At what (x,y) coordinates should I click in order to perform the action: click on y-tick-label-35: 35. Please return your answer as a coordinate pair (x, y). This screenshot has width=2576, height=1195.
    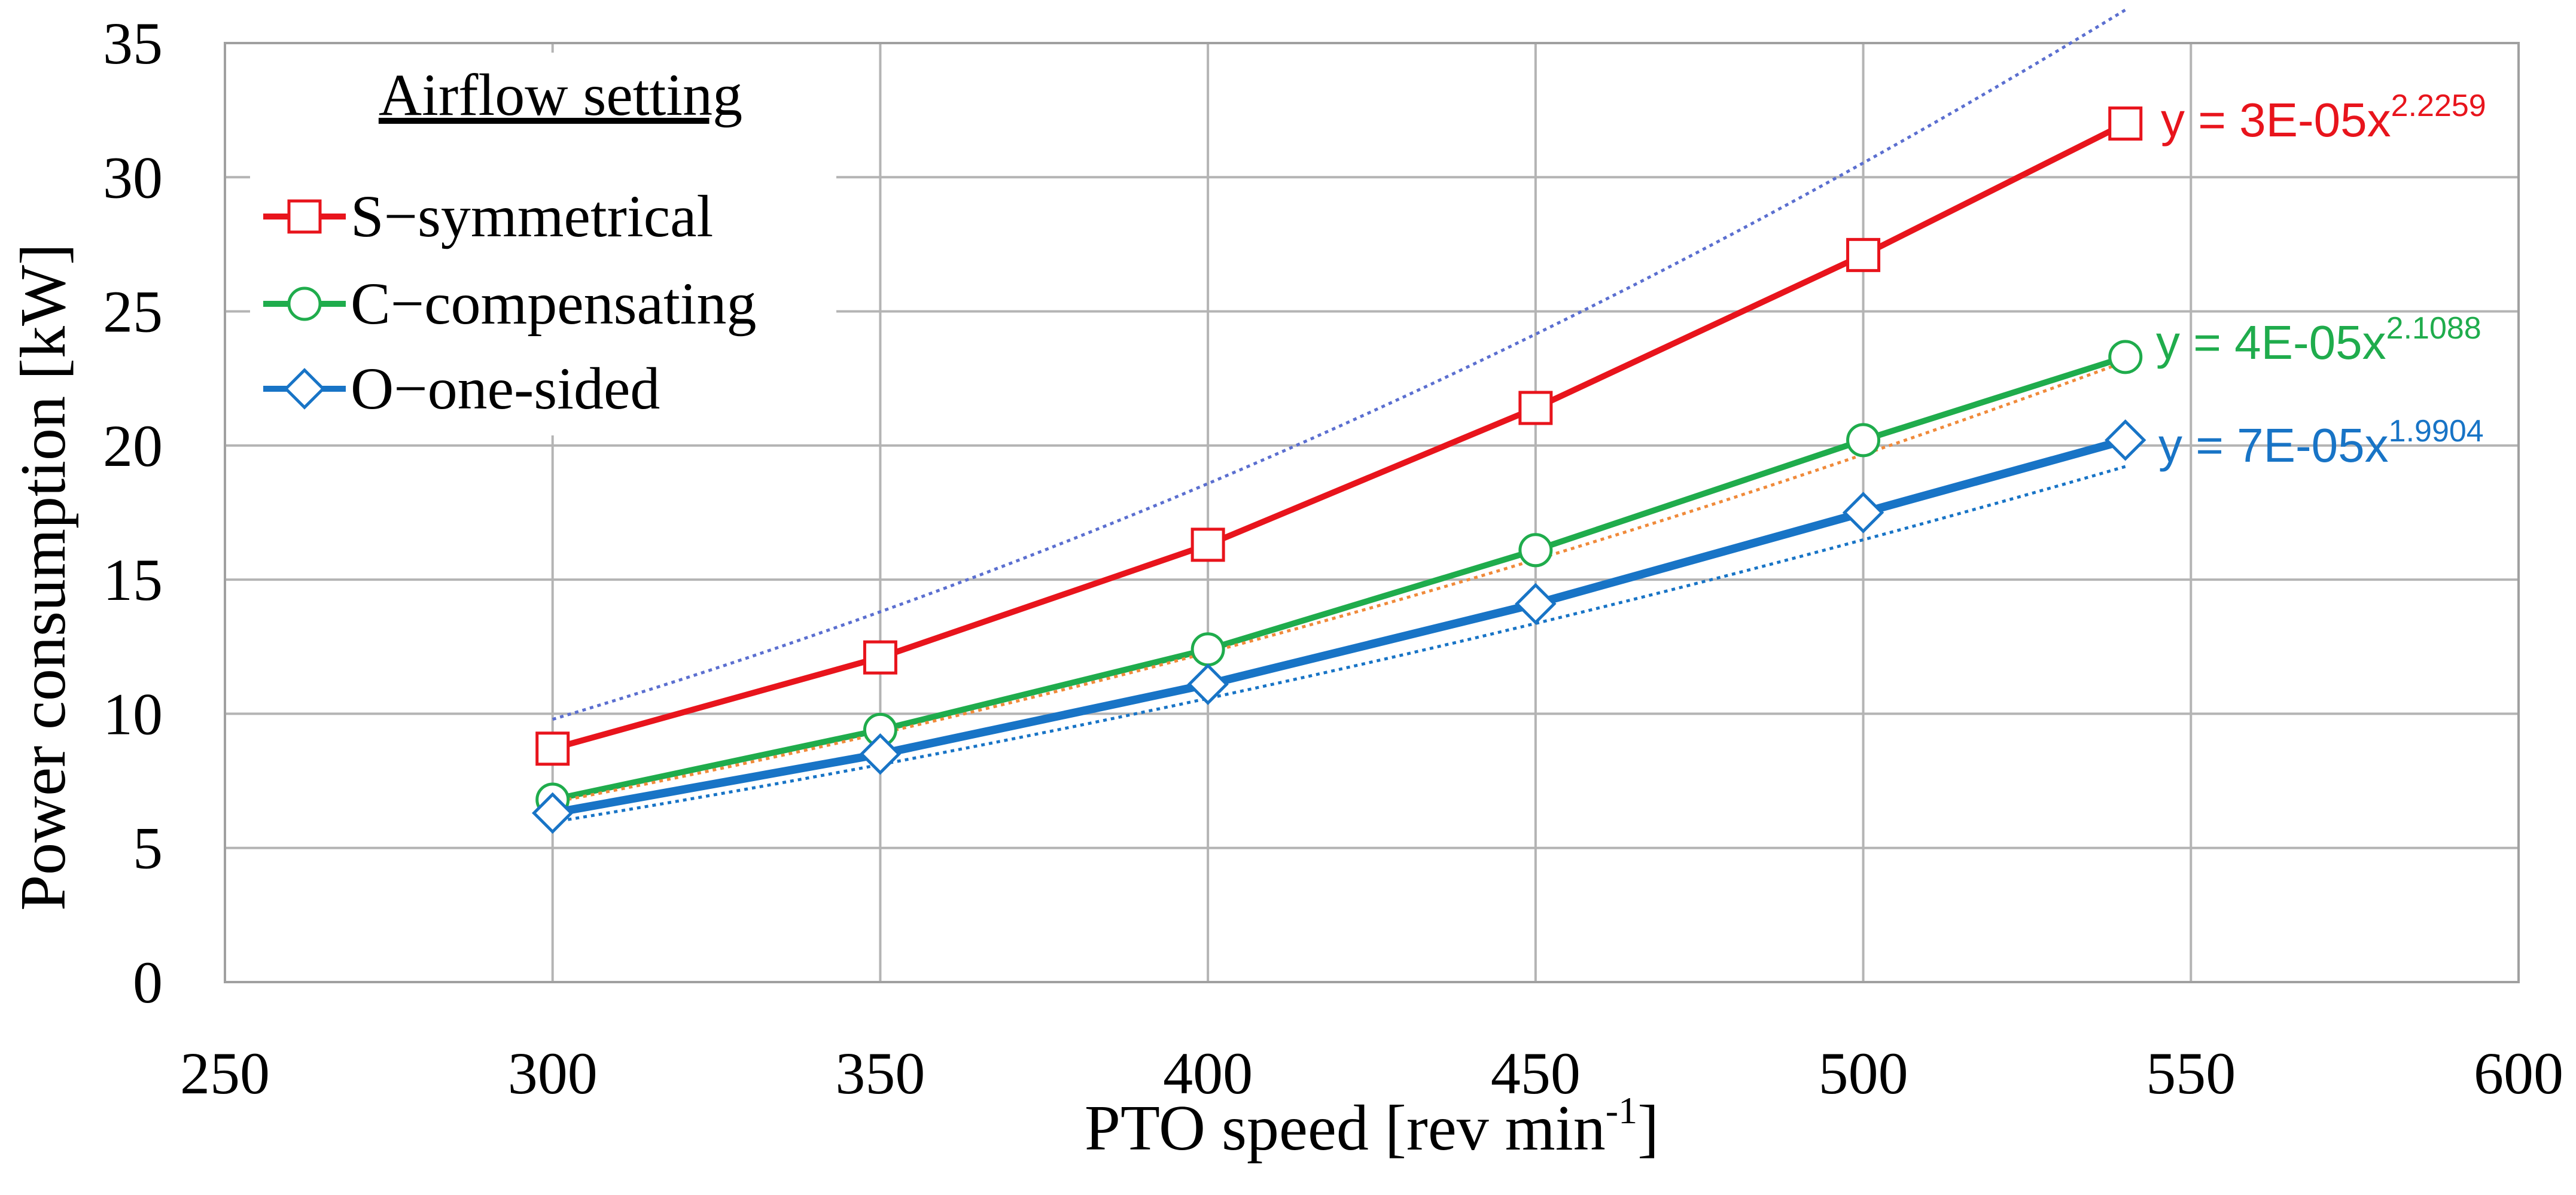
    Looking at the image, I should click on (133, 43).